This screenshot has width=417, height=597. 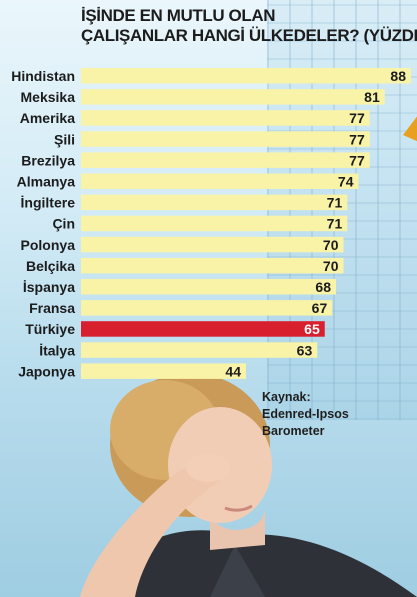 I want to click on category-label-13: İtalya, so click(x=57, y=350).